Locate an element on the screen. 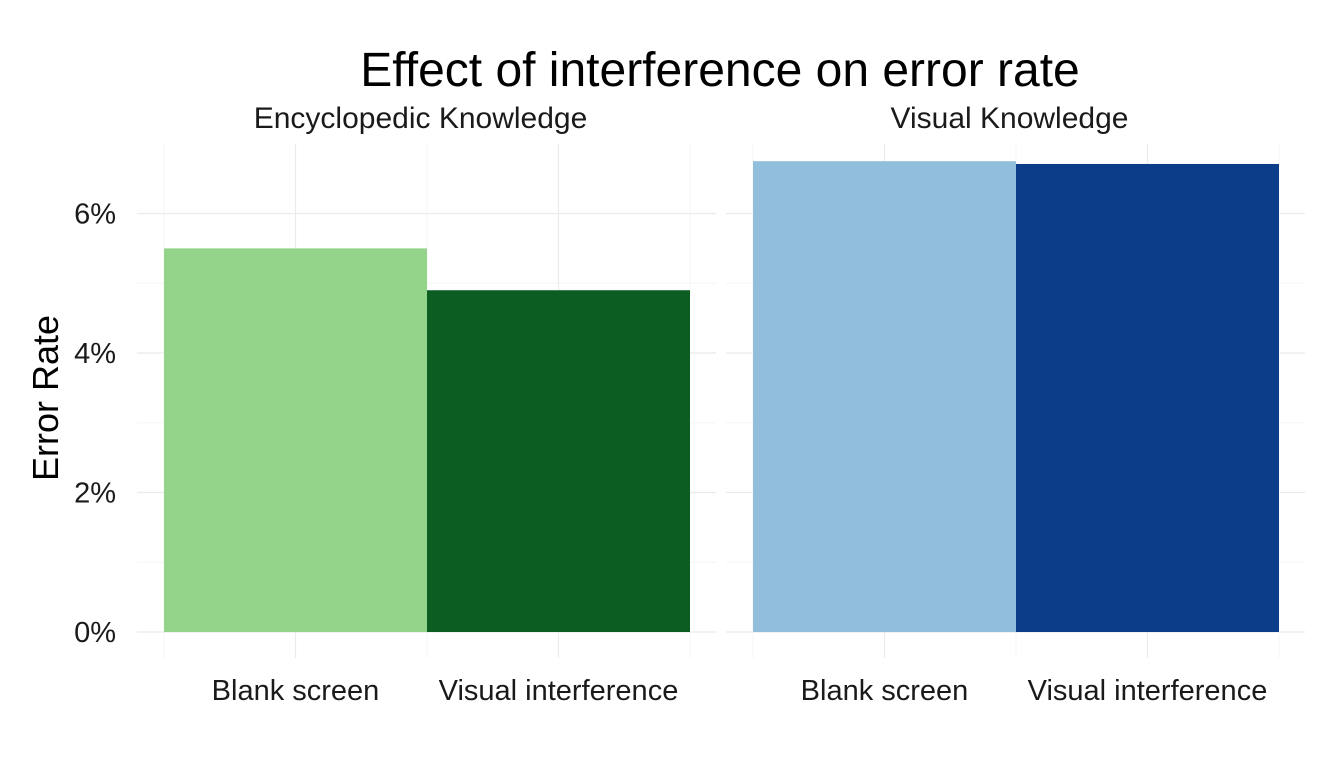  y-tick-label: 4% is located at coordinates (95, 354).